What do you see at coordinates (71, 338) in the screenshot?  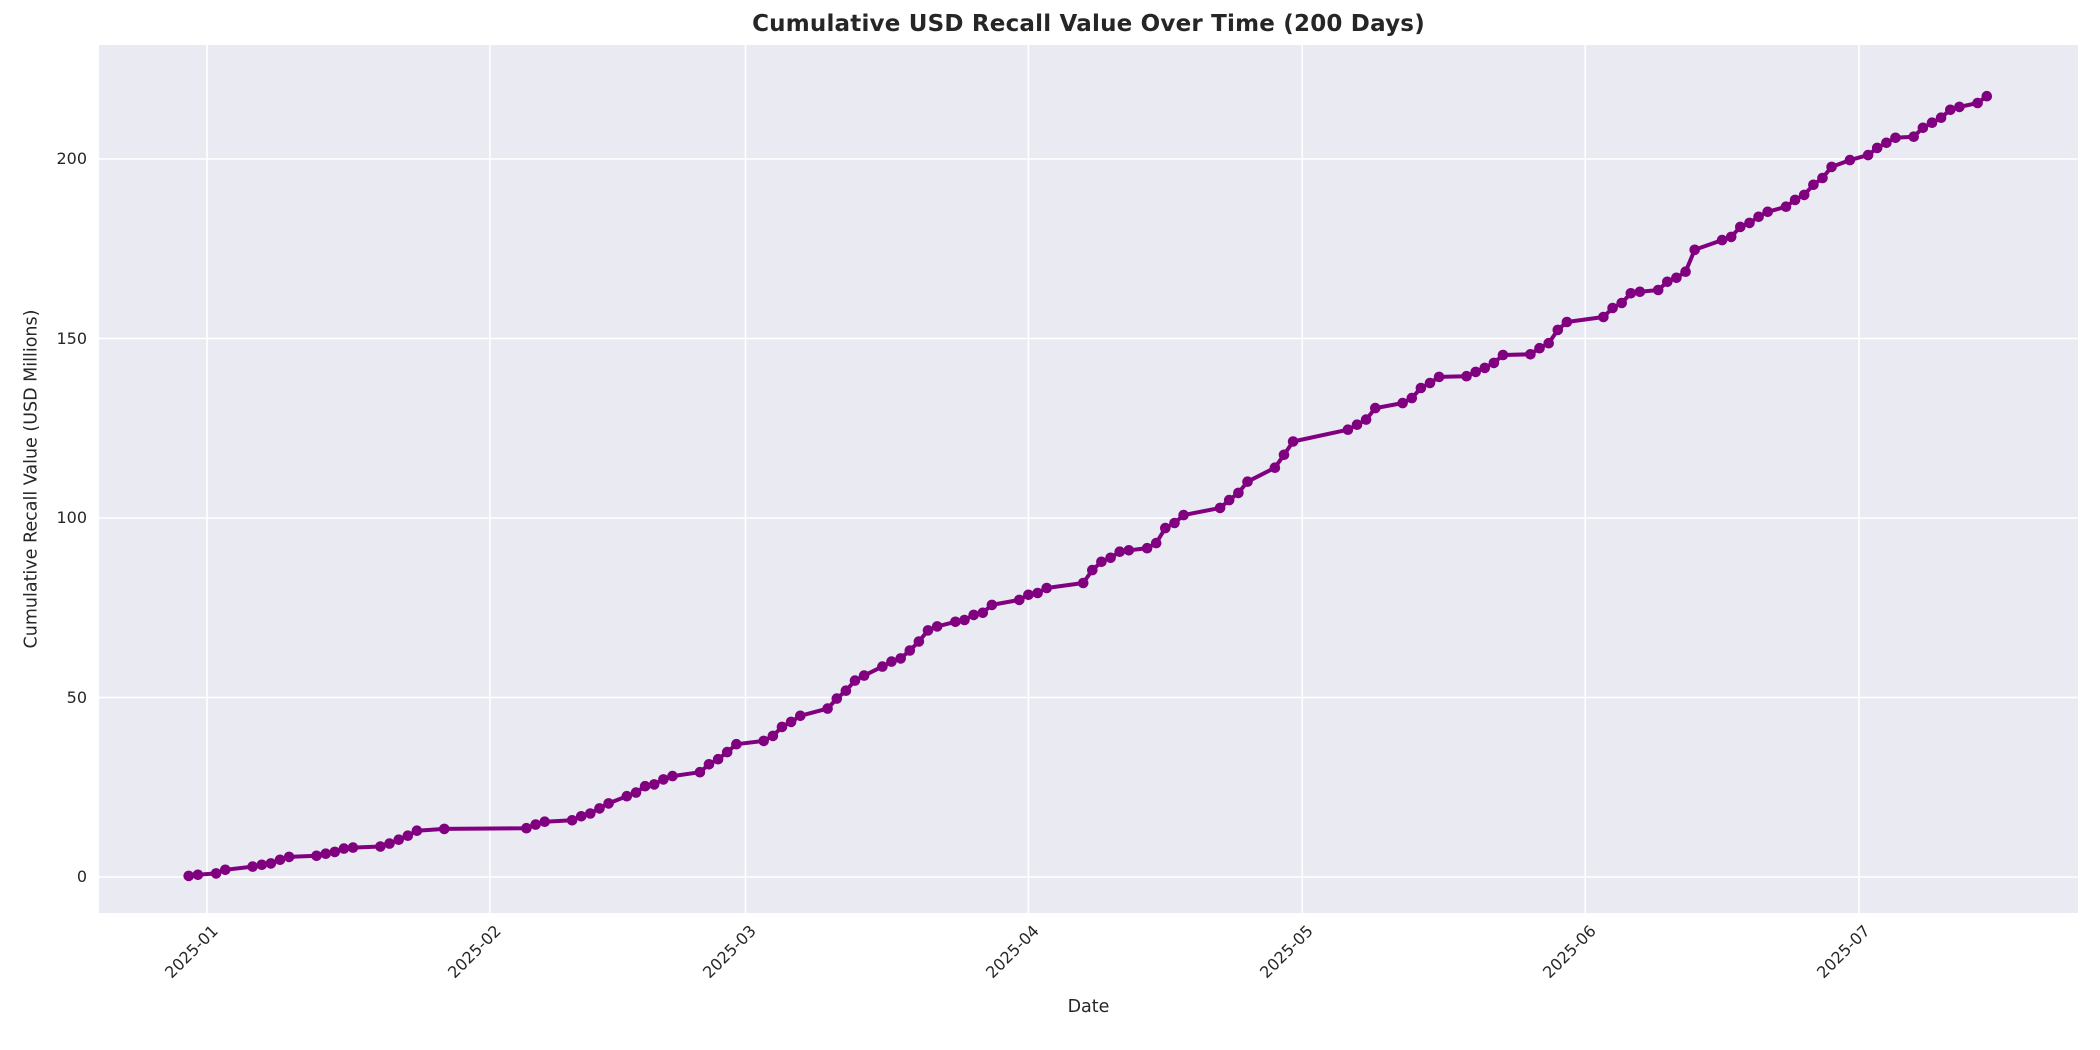 I see `y-tick-label: 150` at bounding box center [71, 338].